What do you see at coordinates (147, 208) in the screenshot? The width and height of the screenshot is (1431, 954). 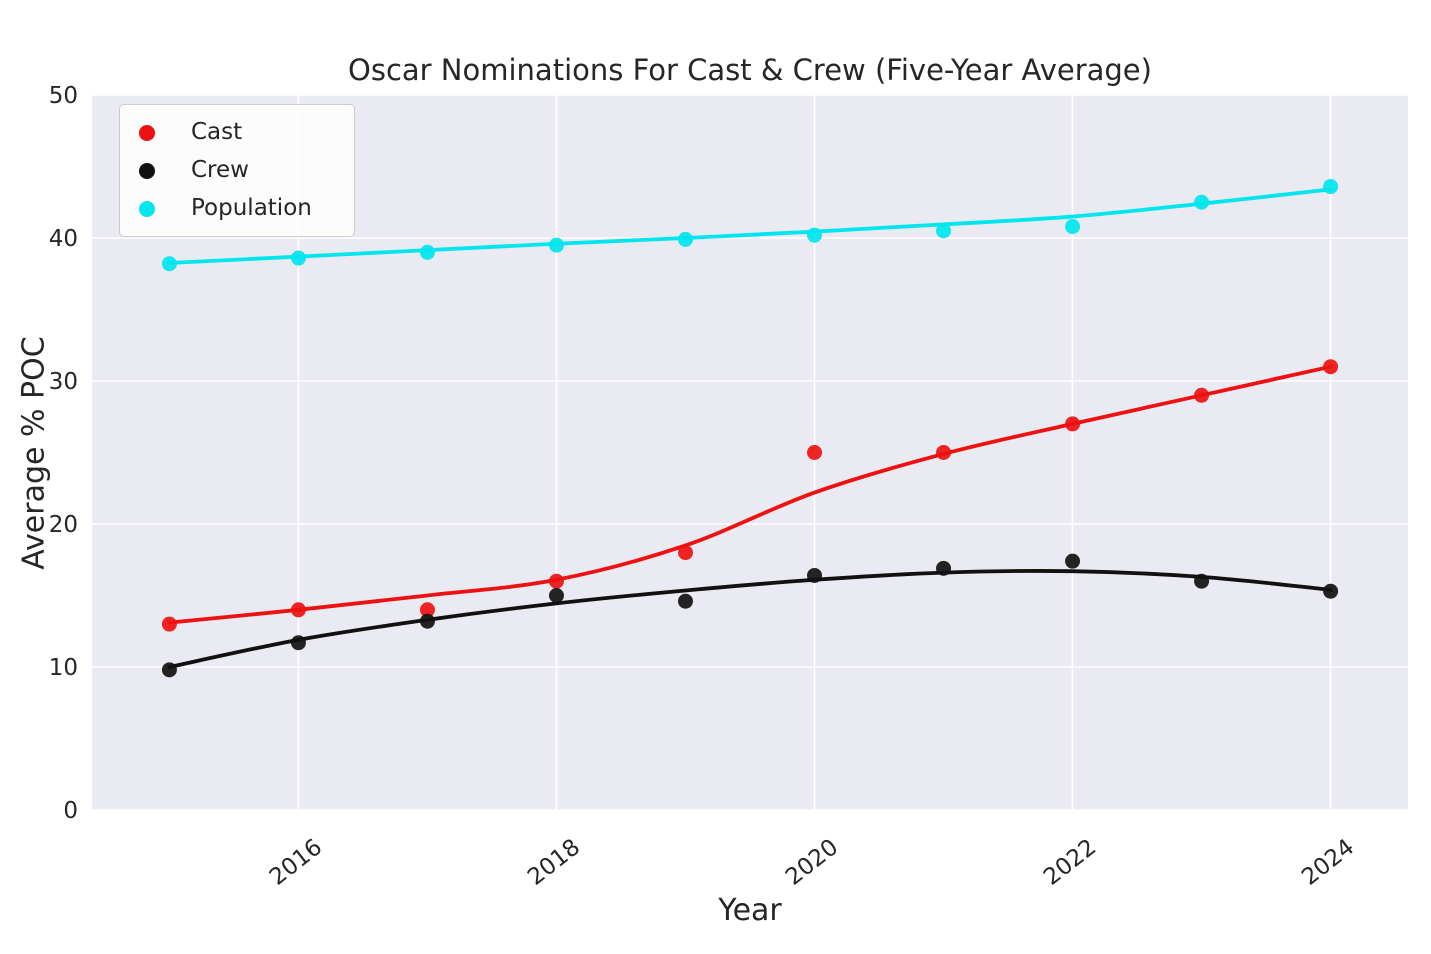 I see `population-marker-icon` at bounding box center [147, 208].